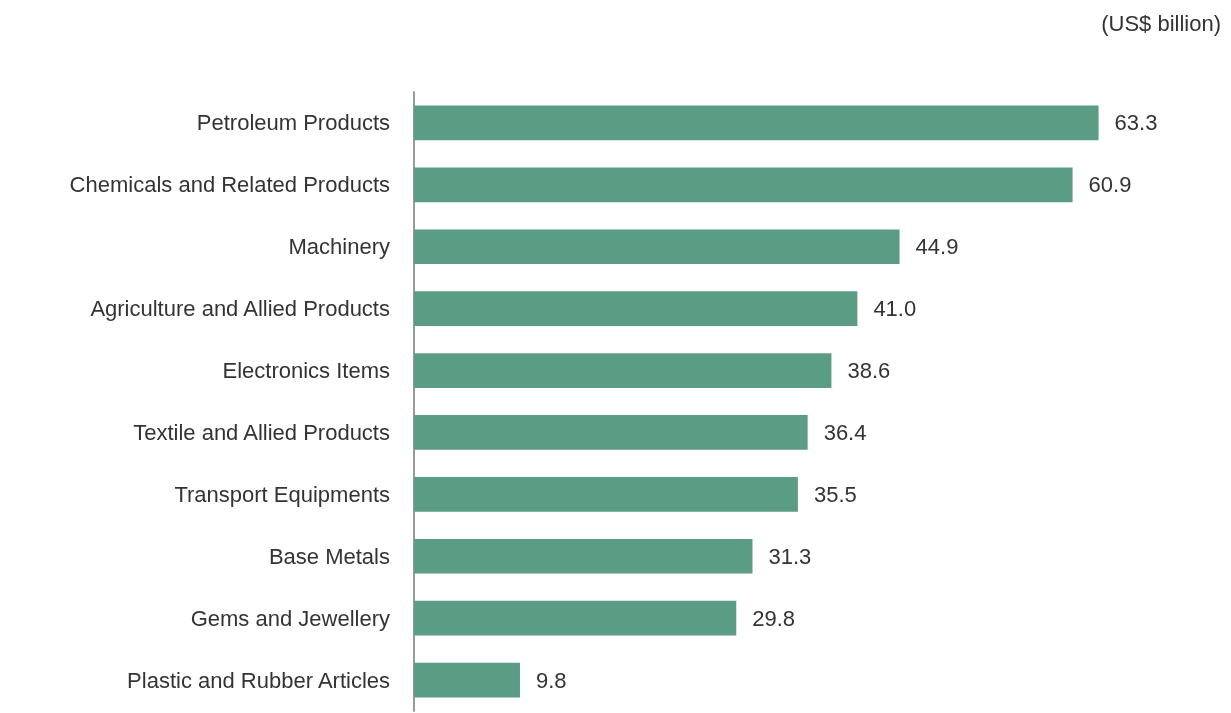  I want to click on y-tick-label: Gems and Jewellery, so click(290, 618).